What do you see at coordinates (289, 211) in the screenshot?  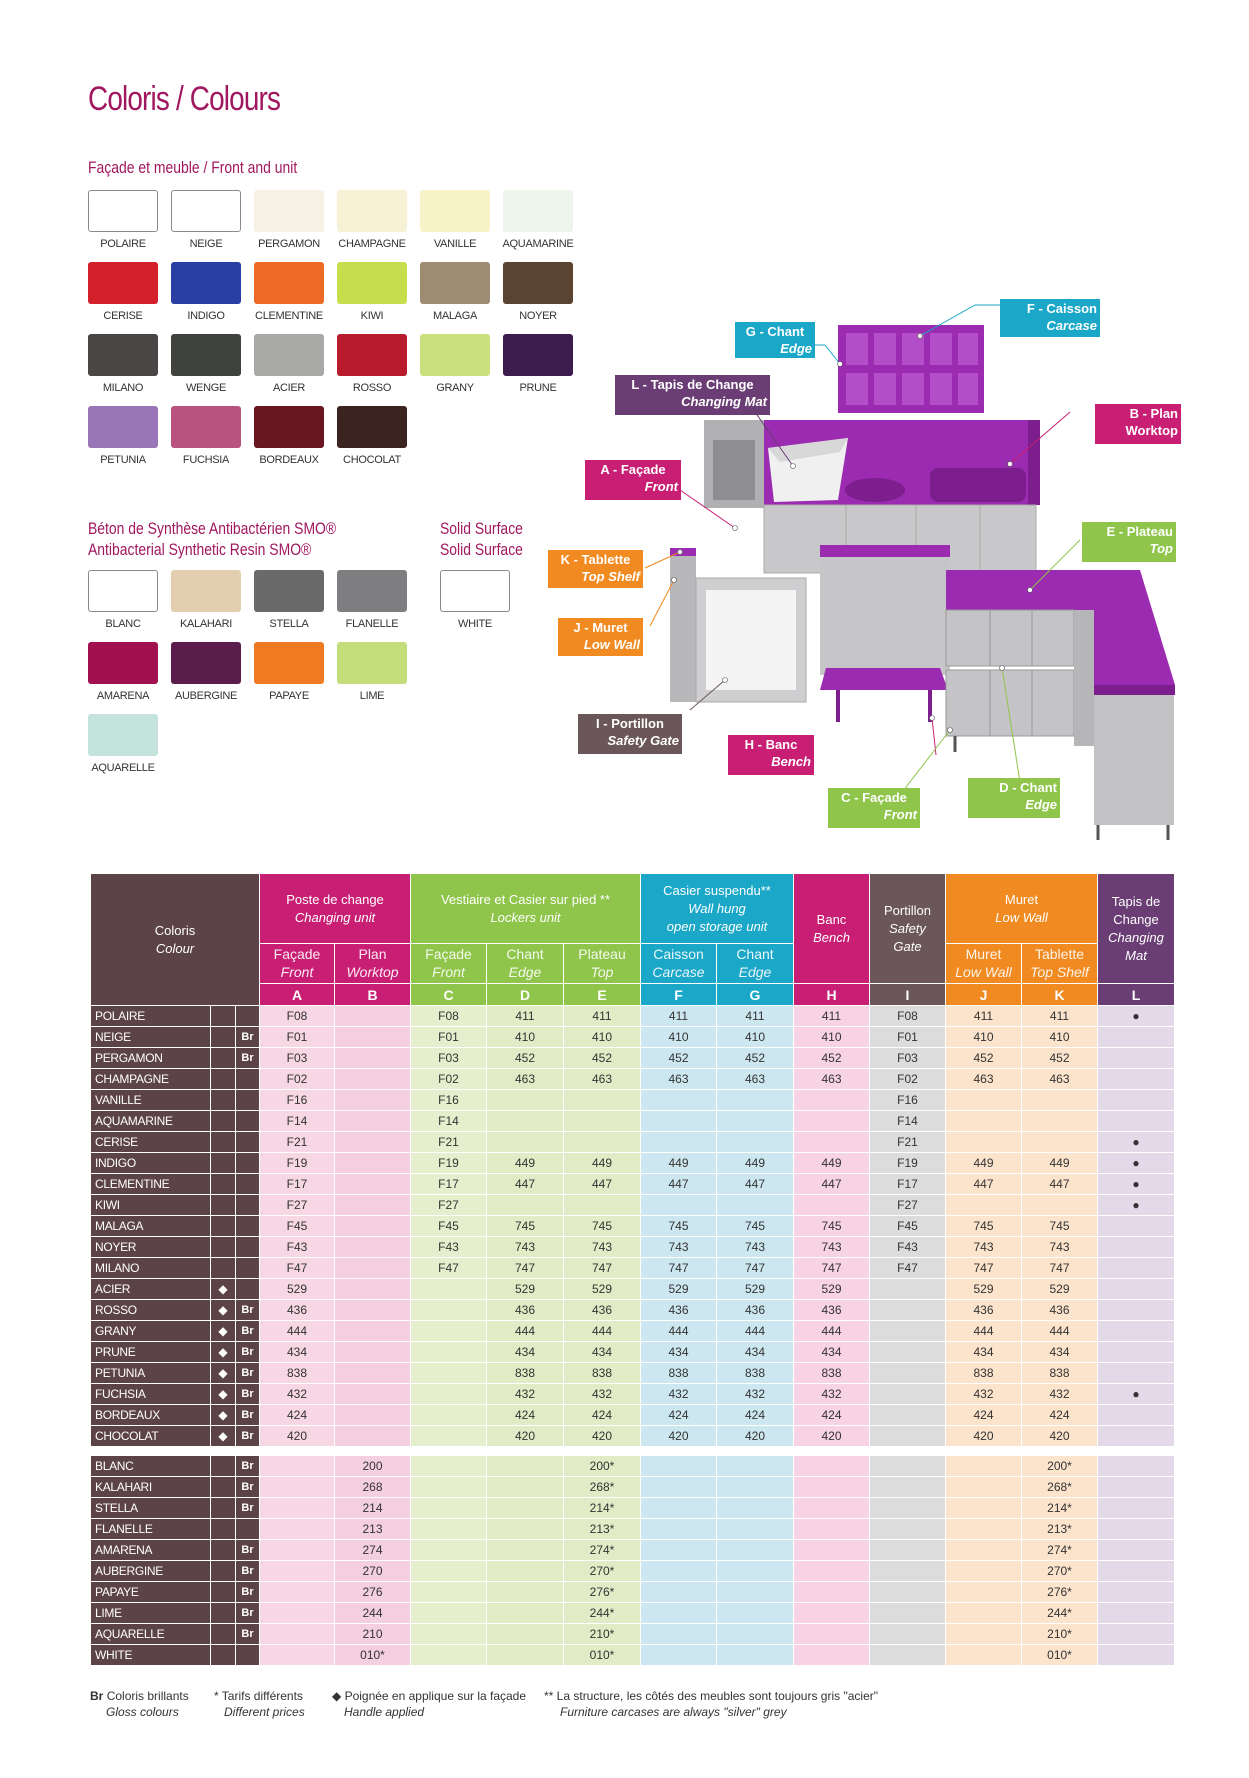 I see `swatch-pergamon` at bounding box center [289, 211].